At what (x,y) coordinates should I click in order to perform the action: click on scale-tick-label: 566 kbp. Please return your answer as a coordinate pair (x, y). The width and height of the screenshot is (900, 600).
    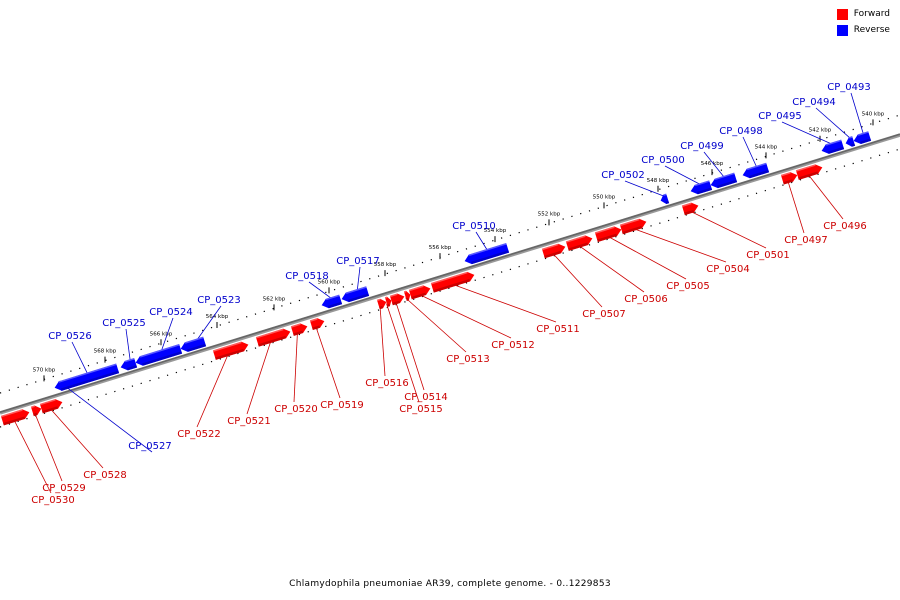
    Looking at the image, I should click on (161, 334).